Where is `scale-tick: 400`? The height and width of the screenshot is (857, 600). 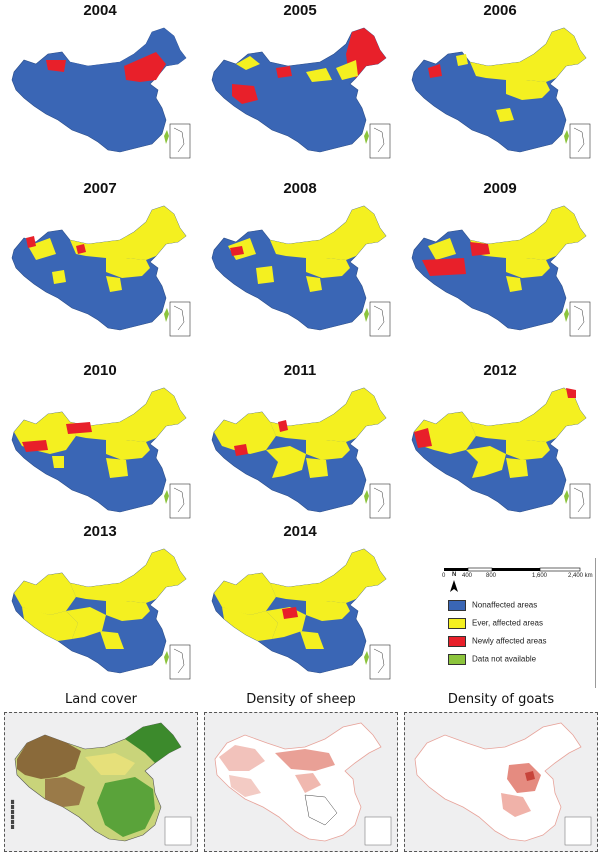
scale-tick: 400 is located at coordinates (467, 576).